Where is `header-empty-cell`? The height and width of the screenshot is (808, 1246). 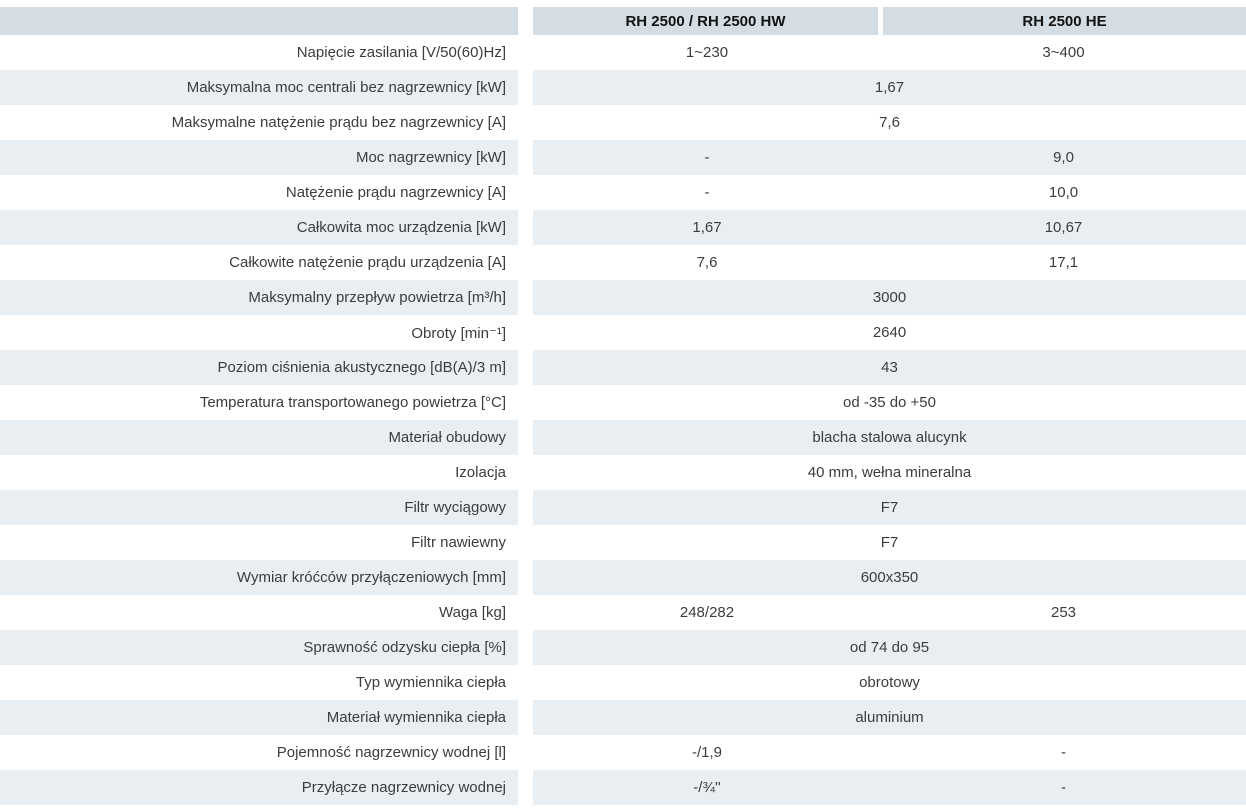 header-empty-cell is located at coordinates (259, 21).